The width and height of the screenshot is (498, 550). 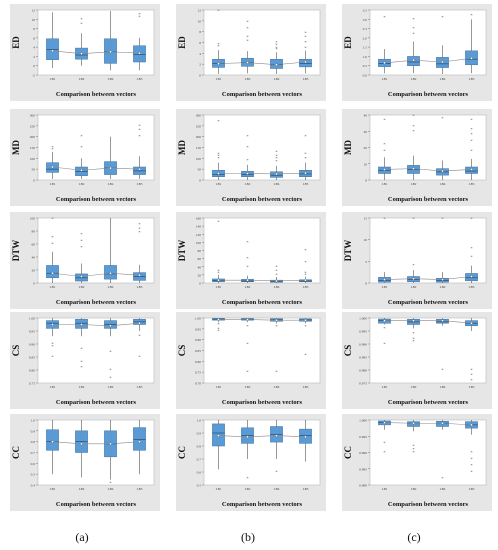 I want to click on y-tick-label: 40, so click(x=366, y=116).